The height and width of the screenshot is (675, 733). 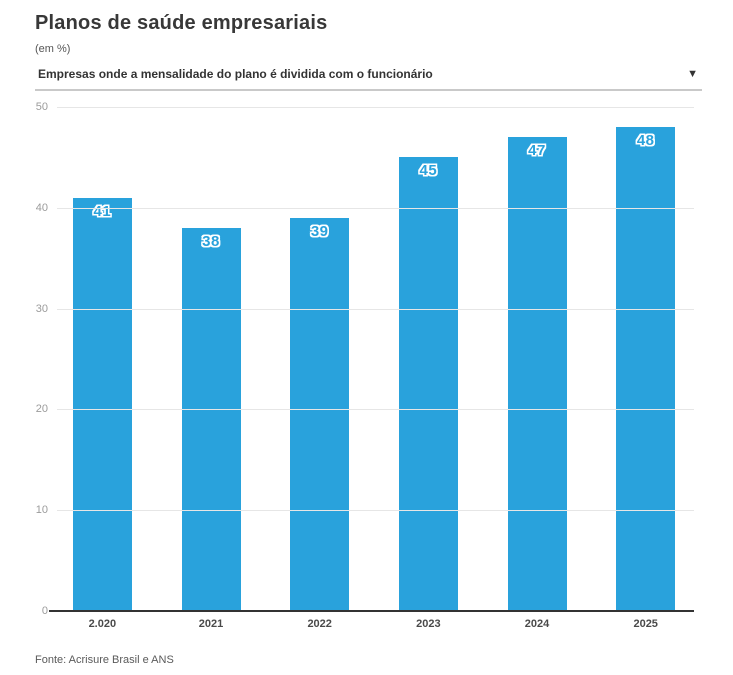 I want to click on y-tick-label-10: 10, so click(x=41, y=510).